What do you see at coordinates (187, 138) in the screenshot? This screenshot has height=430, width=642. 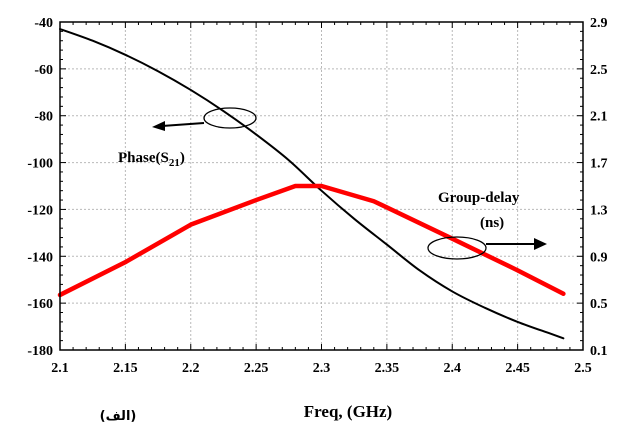 I see `phase-annotation: Phase(S21)` at bounding box center [187, 138].